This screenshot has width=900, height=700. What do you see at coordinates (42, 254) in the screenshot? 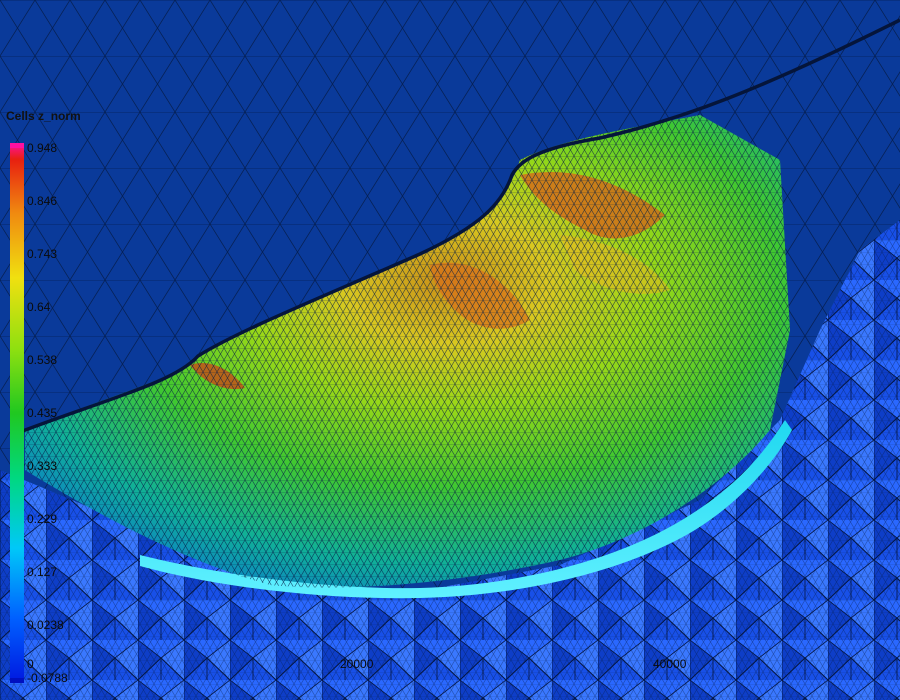
I see `legend-tick-label: 0.743` at bounding box center [42, 254].